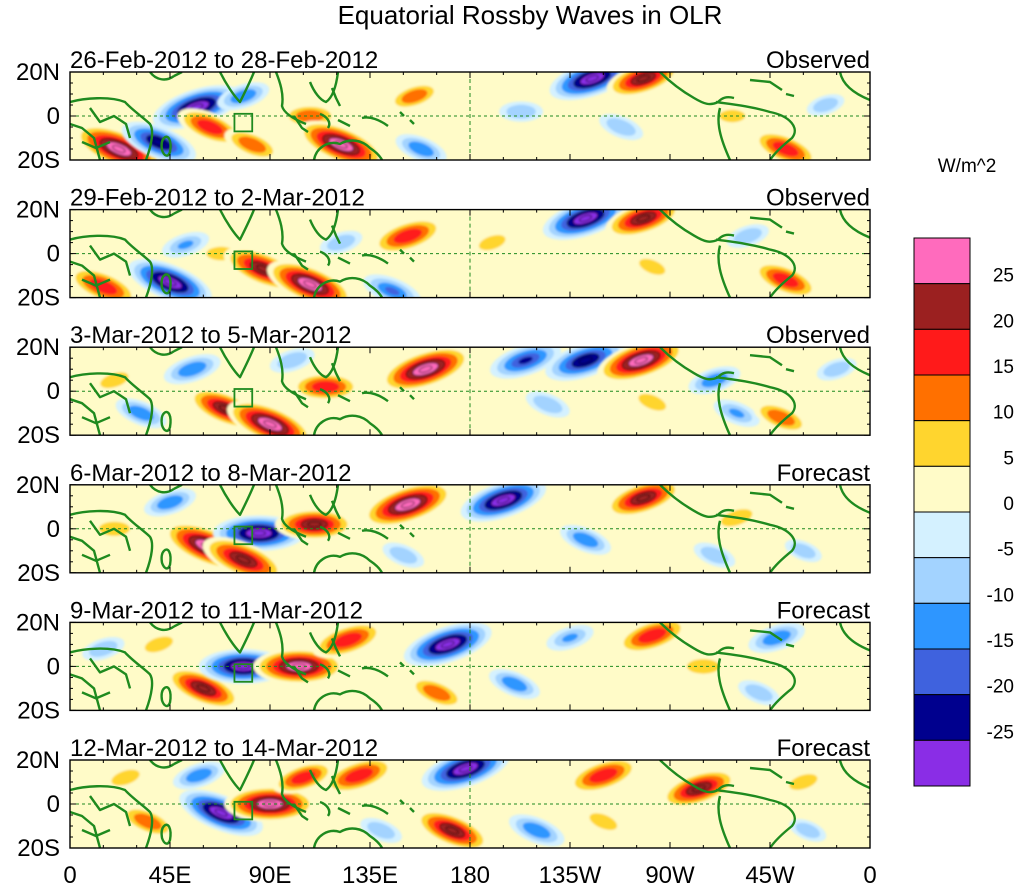  I want to click on figure-title: Equatorial Rossby Waves in OLR, so click(530, 15).